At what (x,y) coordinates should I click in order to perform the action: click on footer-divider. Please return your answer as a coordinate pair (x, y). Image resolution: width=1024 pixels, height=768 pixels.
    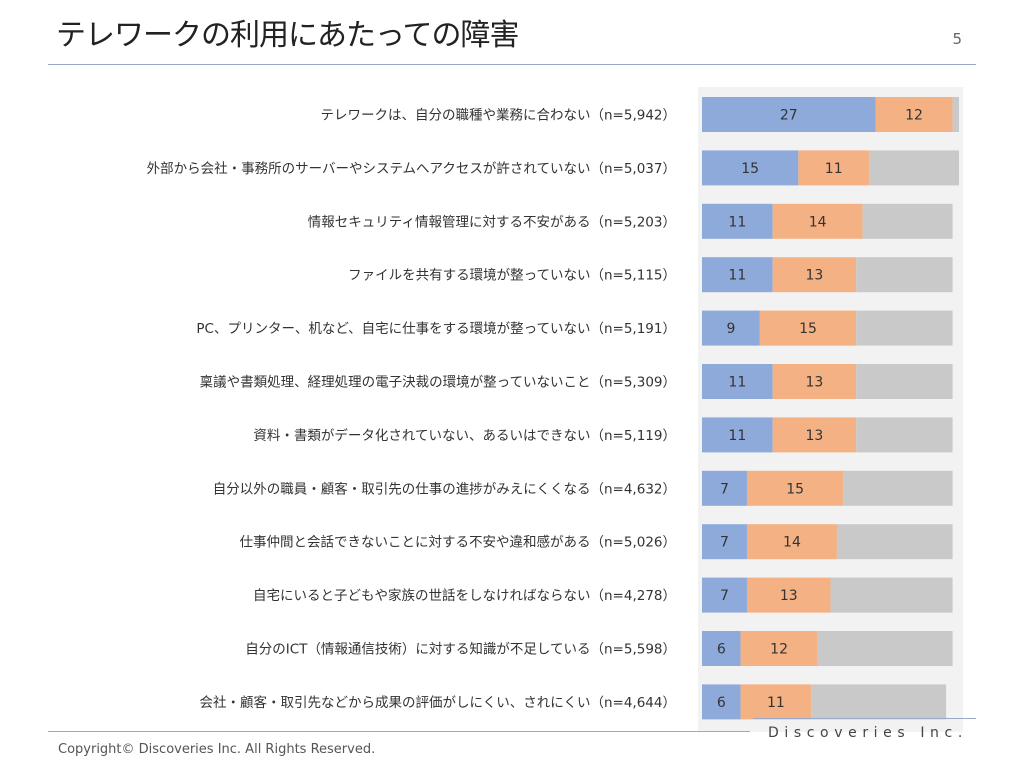
    Looking at the image, I should click on (399, 731).